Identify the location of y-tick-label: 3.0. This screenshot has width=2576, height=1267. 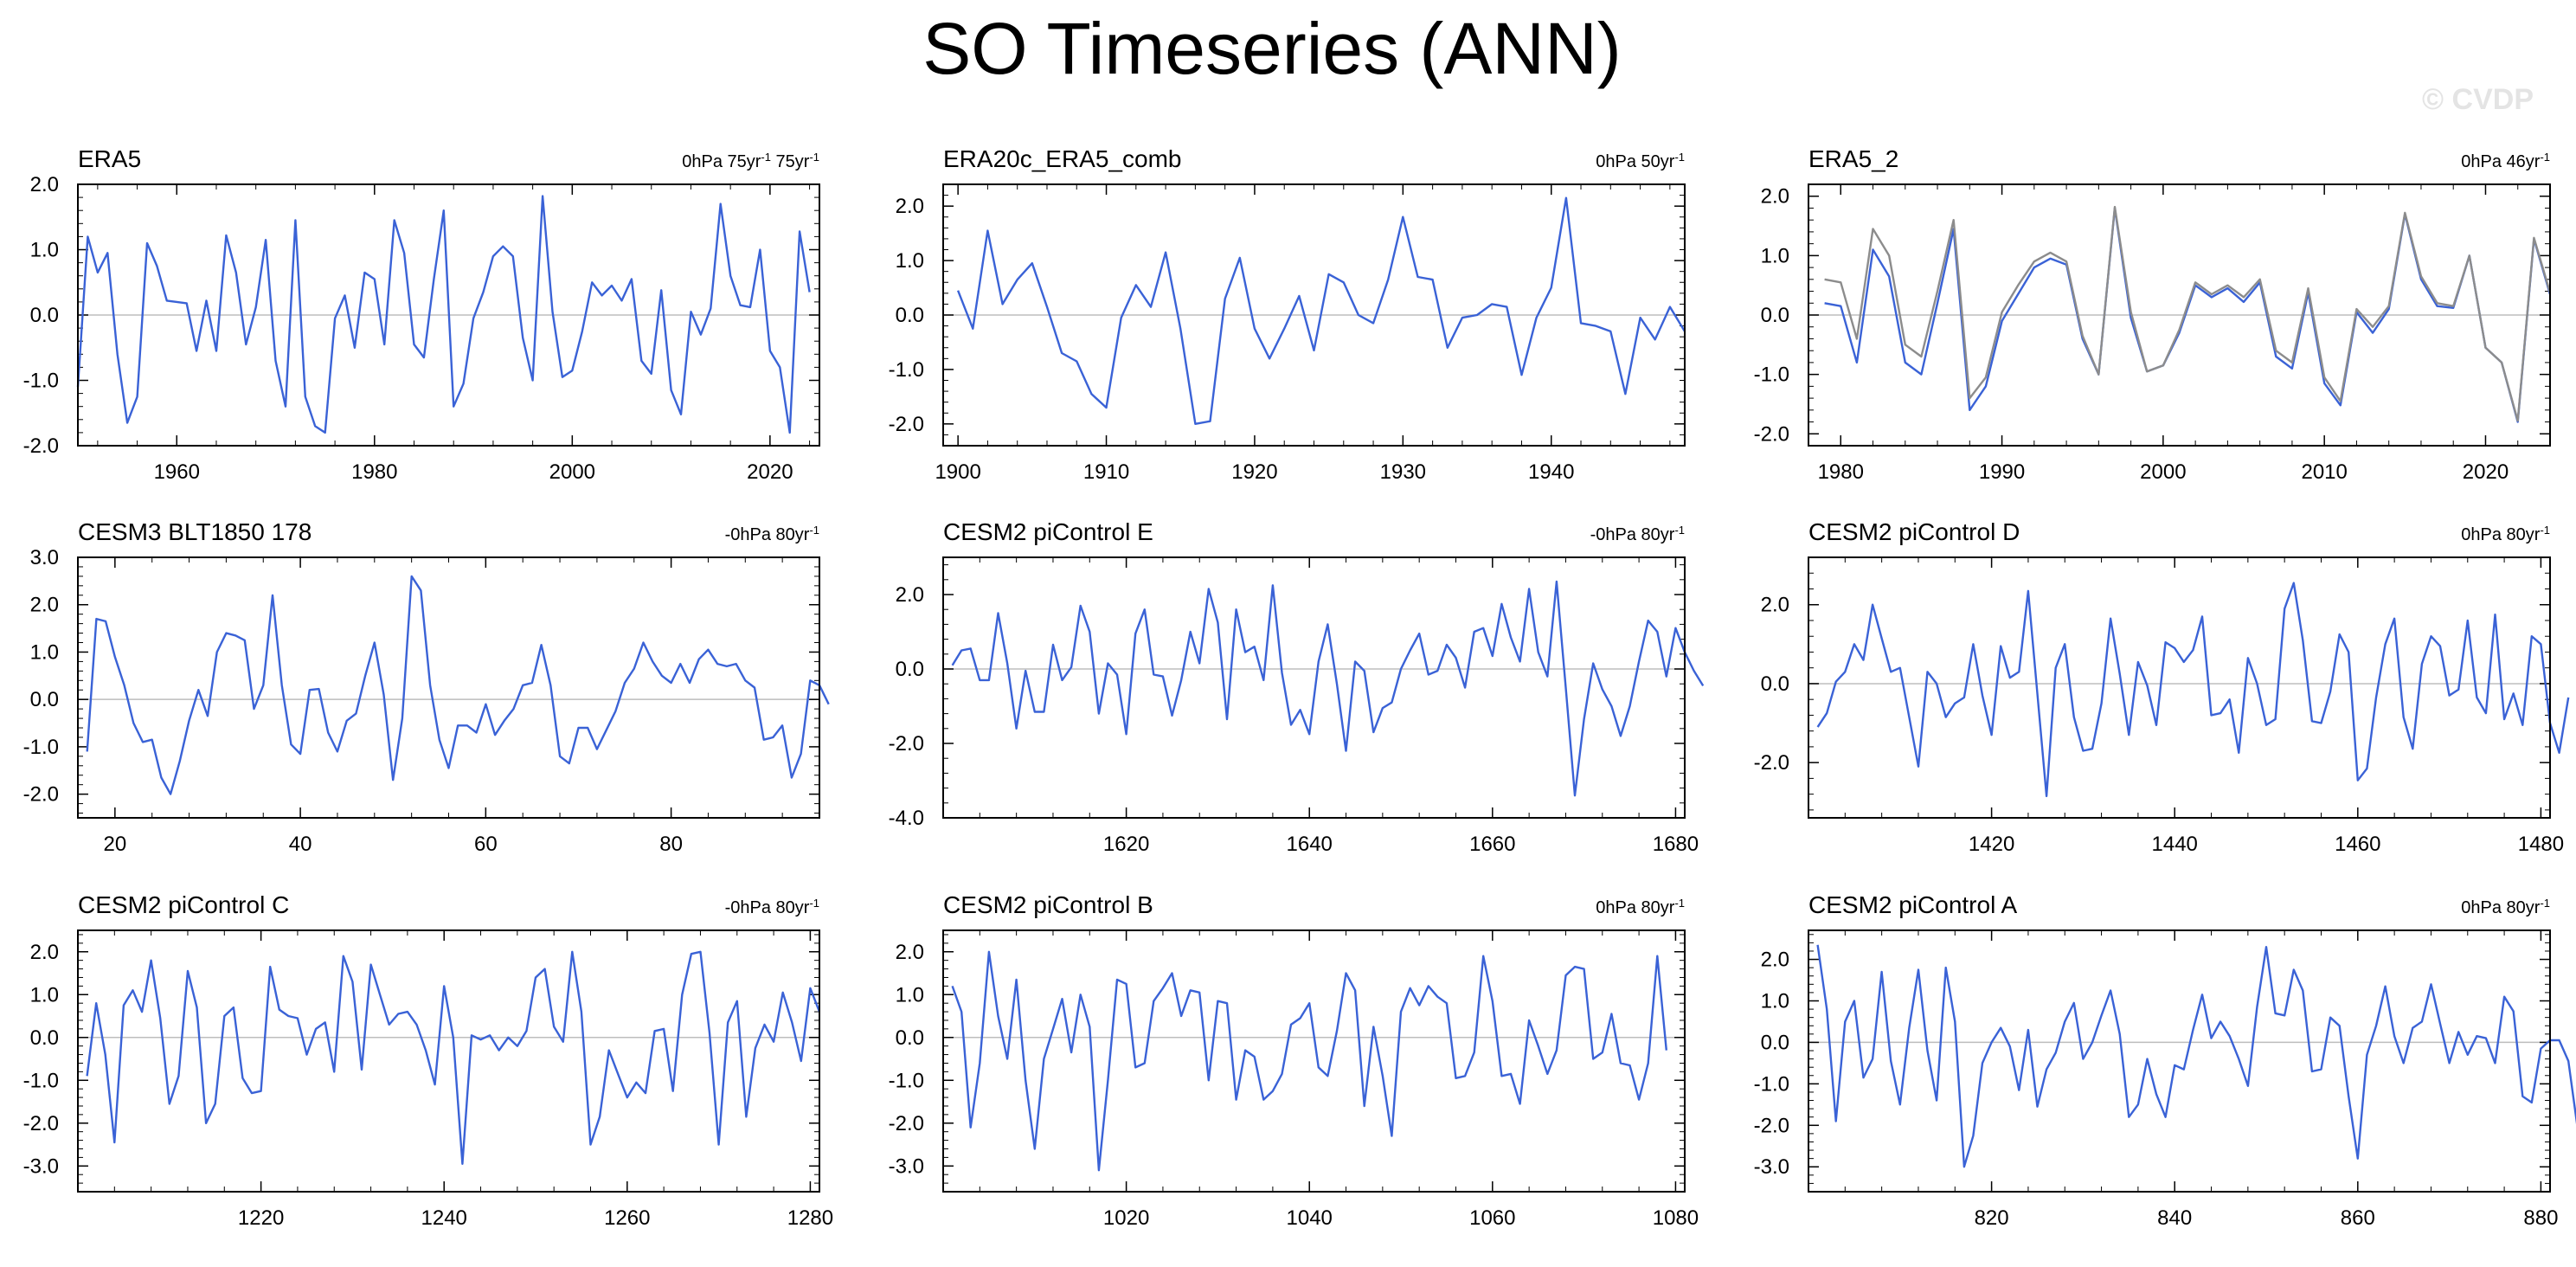
(45, 557).